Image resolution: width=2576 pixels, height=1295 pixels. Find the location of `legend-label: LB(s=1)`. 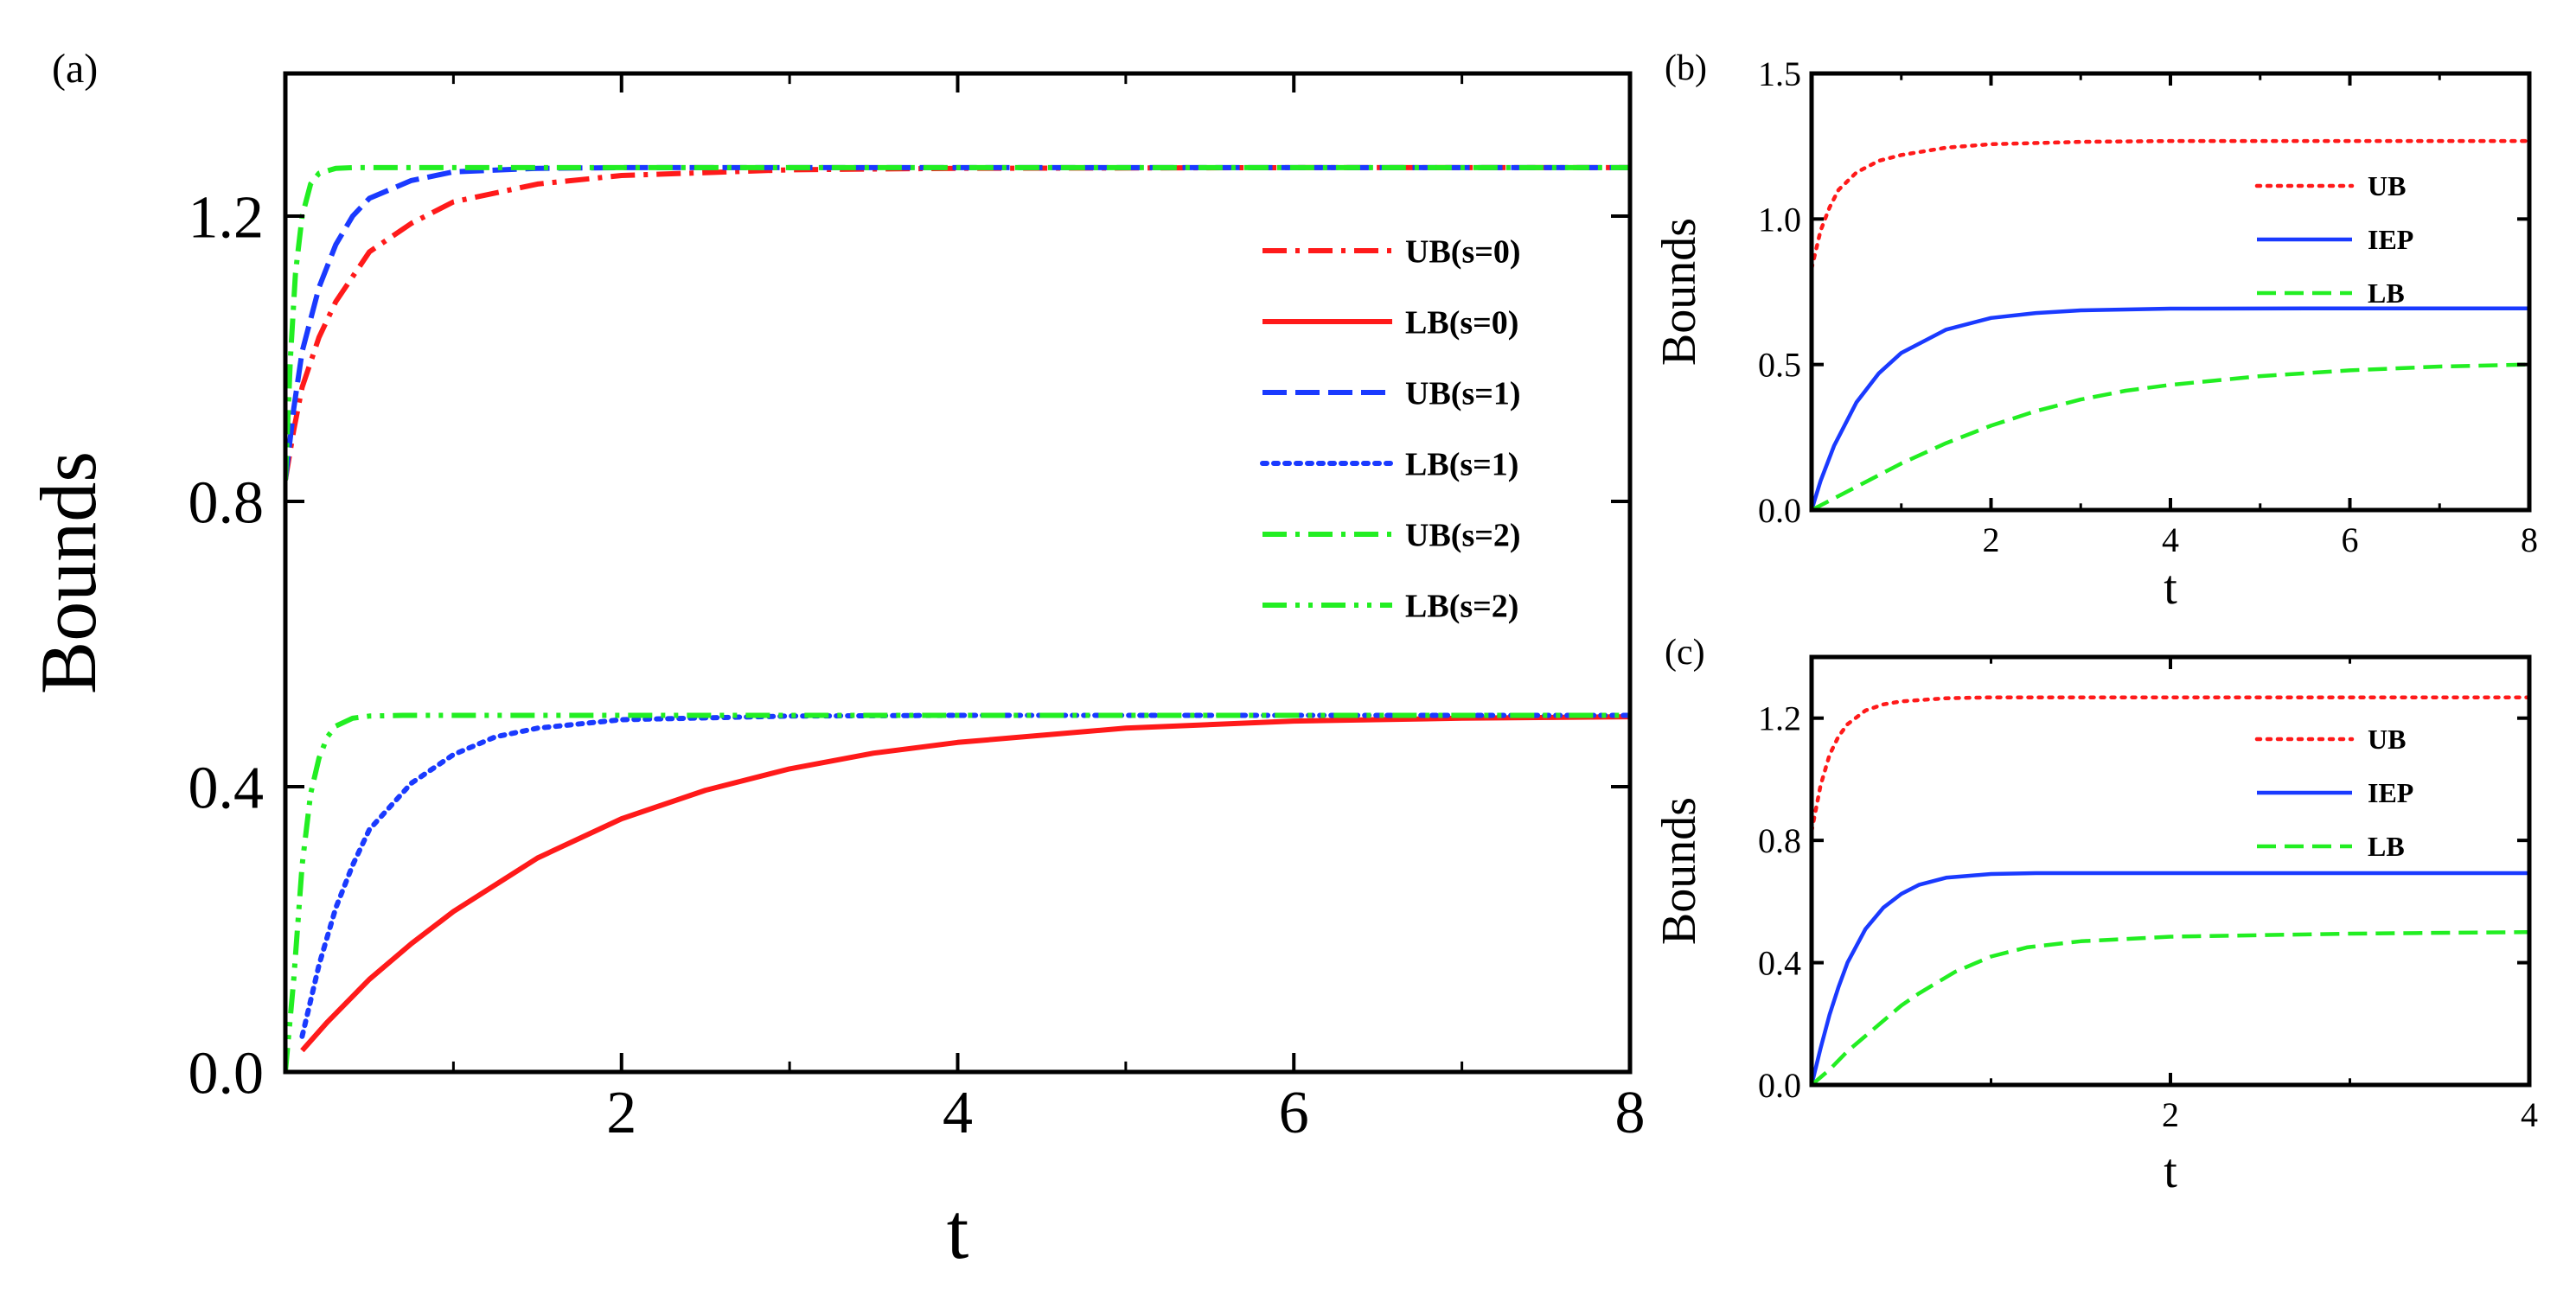

legend-label: LB(s=1) is located at coordinates (1462, 464).